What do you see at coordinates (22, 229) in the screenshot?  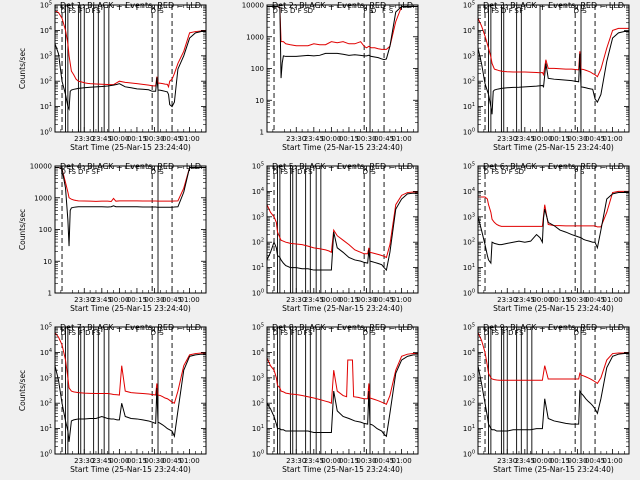 I see `y-axis-title: Counts/sec` at bounding box center [22, 229].